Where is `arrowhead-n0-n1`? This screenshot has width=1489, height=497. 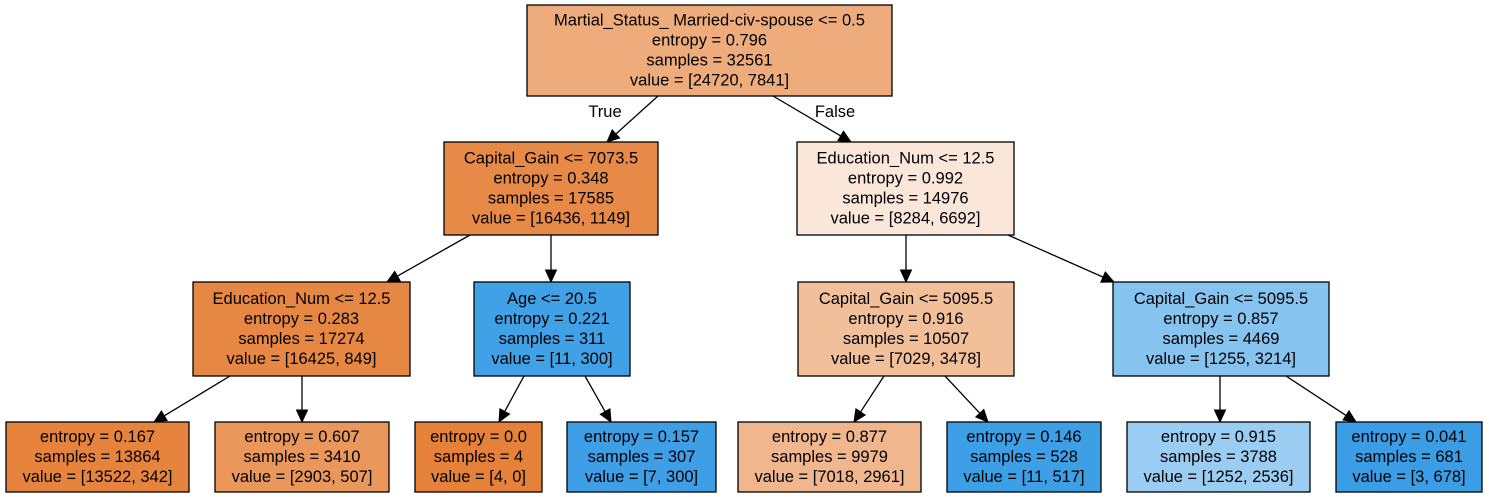 arrowhead-n0-n1 is located at coordinates (613, 135).